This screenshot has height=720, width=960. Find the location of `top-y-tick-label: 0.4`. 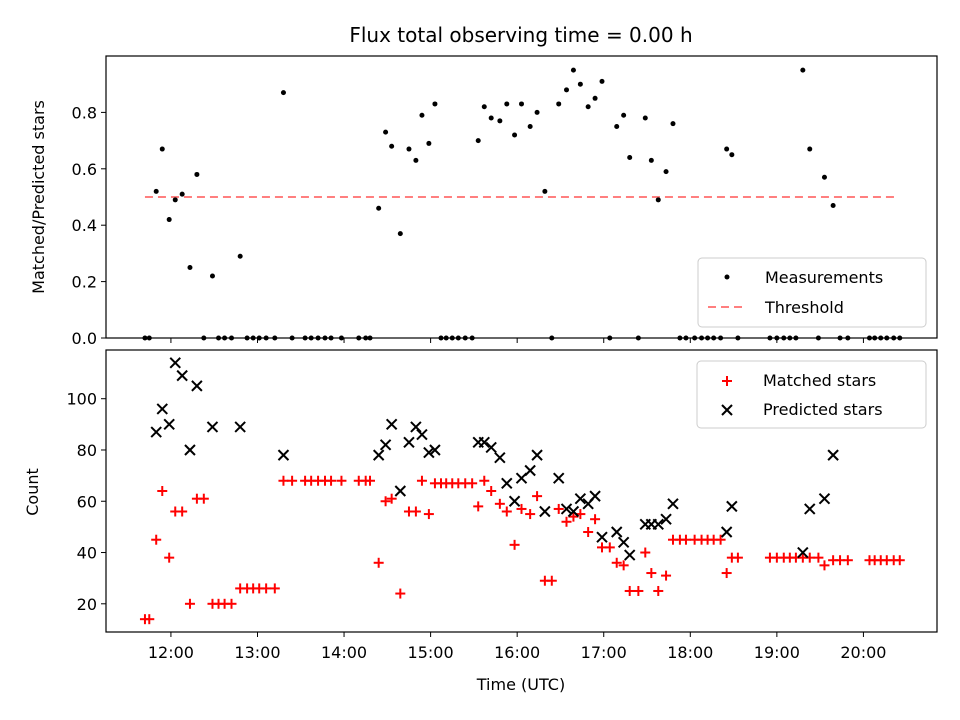

top-y-tick-label: 0.4 is located at coordinates (84, 225).